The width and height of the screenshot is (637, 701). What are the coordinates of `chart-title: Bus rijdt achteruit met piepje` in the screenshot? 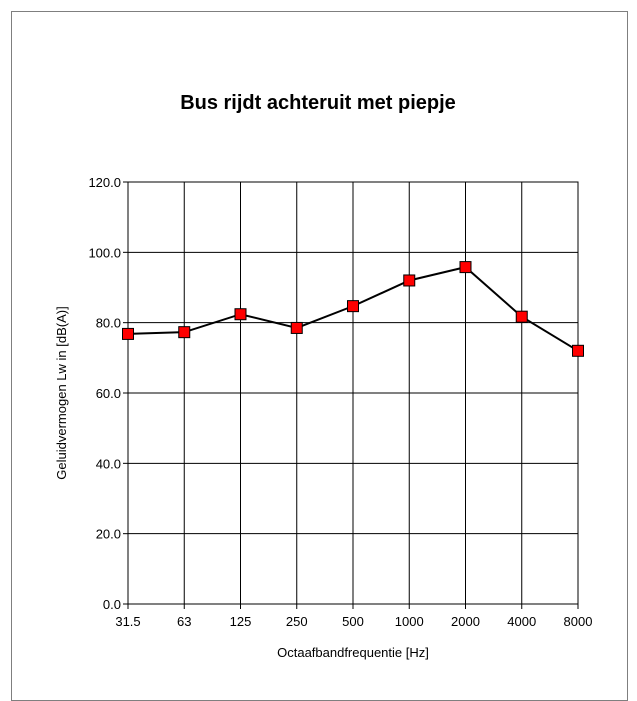 It's located at (318, 103).